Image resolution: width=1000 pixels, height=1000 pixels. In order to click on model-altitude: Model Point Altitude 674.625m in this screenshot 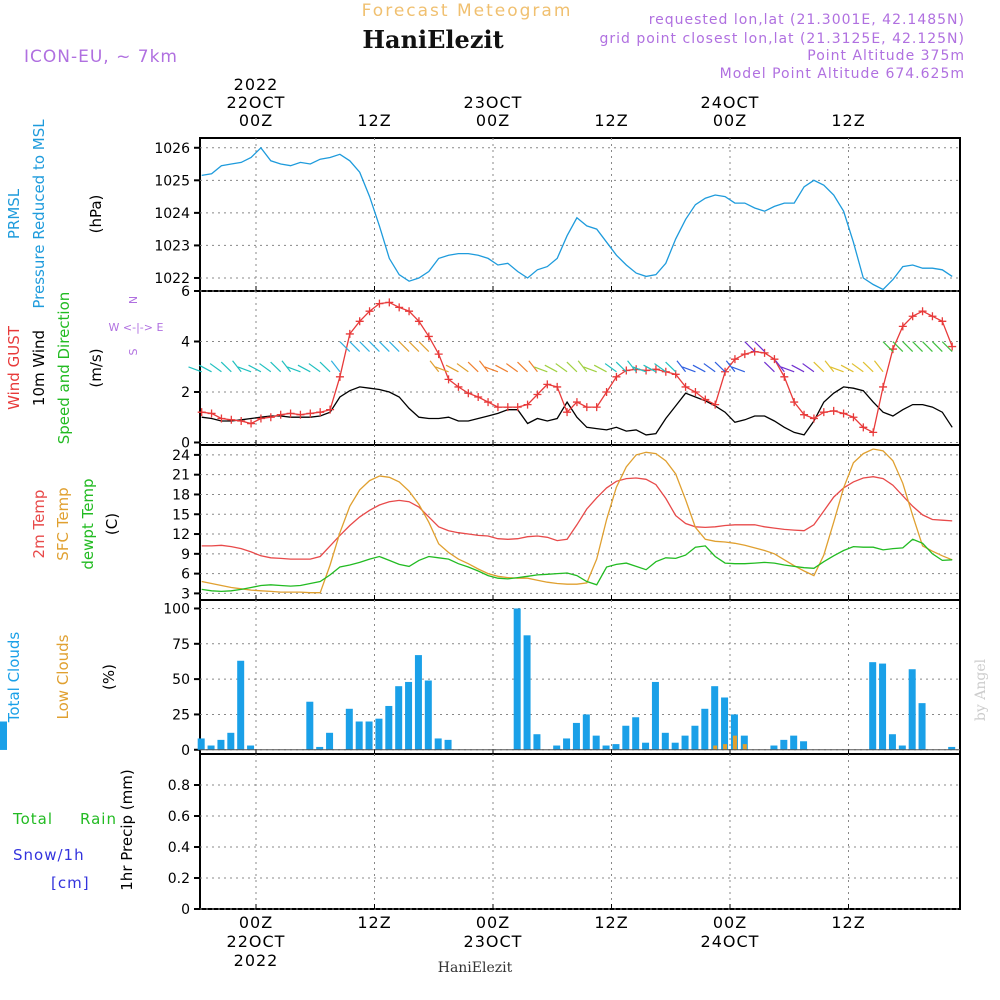, I will do `click(842, 74)`.